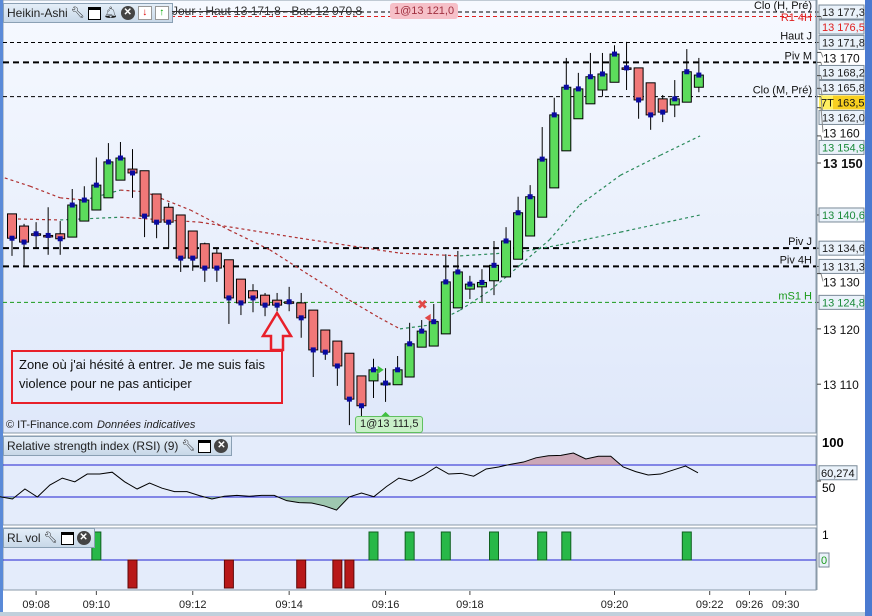 This screenshot has height=616, width=872. I want to click on level-label: mS1 H, so click(795, 296).